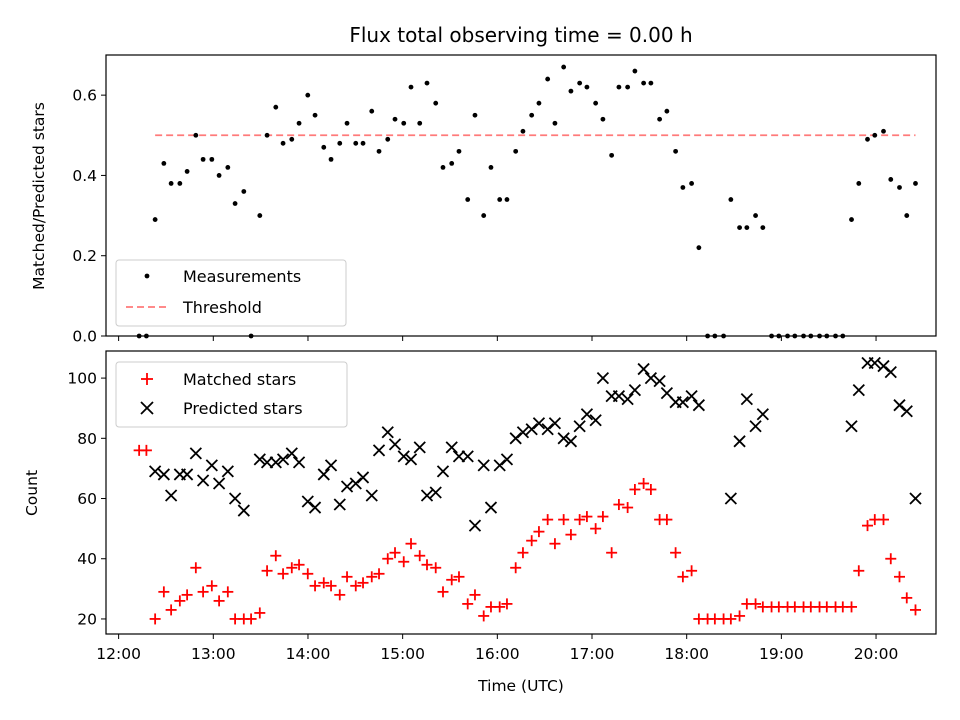  What do you see at coordinates (686, 654) in the screenshot?
I see `bottom-x-tick-label-6: 18:00` at bounding box center [686, 654].